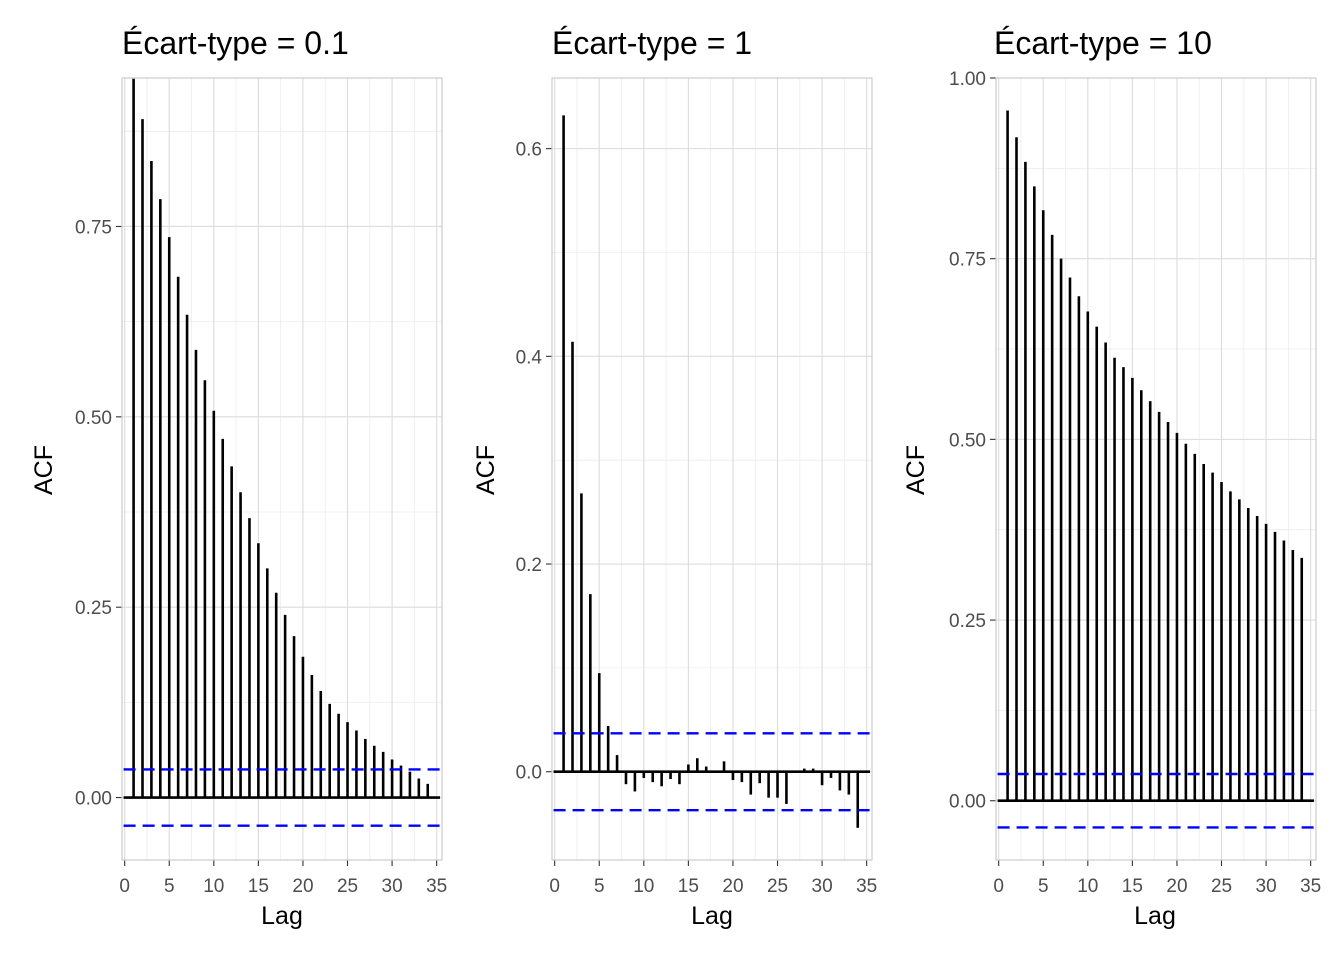  What do you see at coordinates (652, 43) in the screenshot?
I see `panel-title: Écart-type = 1` at bounding box center [652, 43].